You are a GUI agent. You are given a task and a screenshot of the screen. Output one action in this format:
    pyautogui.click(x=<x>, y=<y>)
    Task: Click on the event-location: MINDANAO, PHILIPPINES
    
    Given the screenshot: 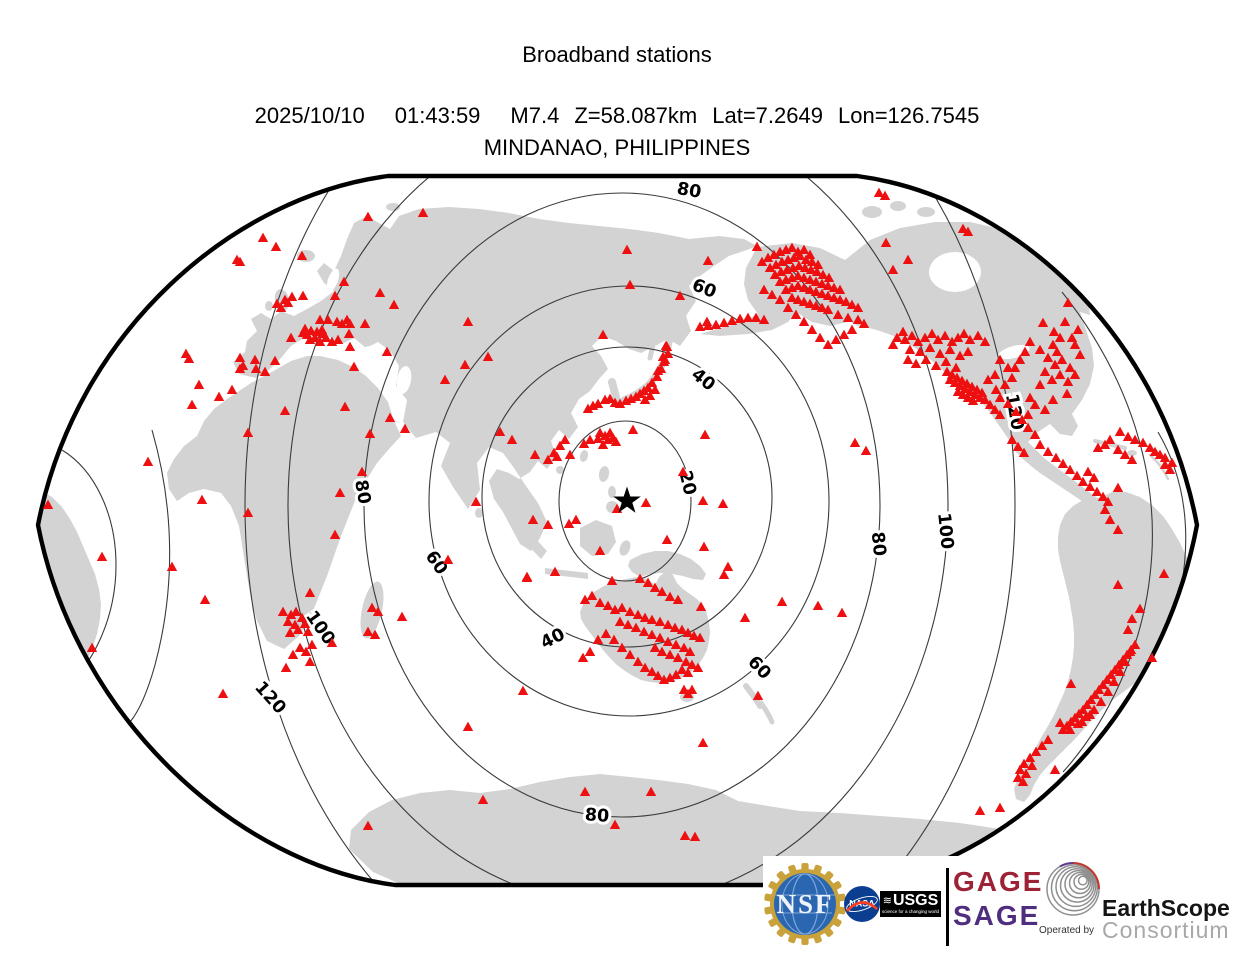 What is the action you would take?
    pyautogui.click(x=617, y=147)
    